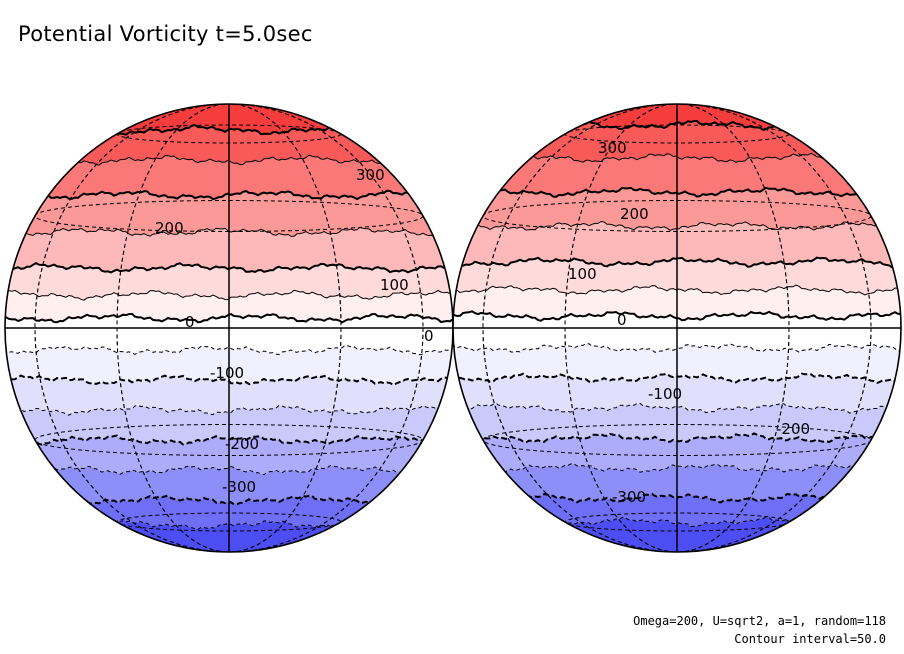 The width and height of the screenshot is (904, 654). Describe the element at coordinates (239, 487) in the screenshot. I see `left-contour-label-neg300: -300` at that location.